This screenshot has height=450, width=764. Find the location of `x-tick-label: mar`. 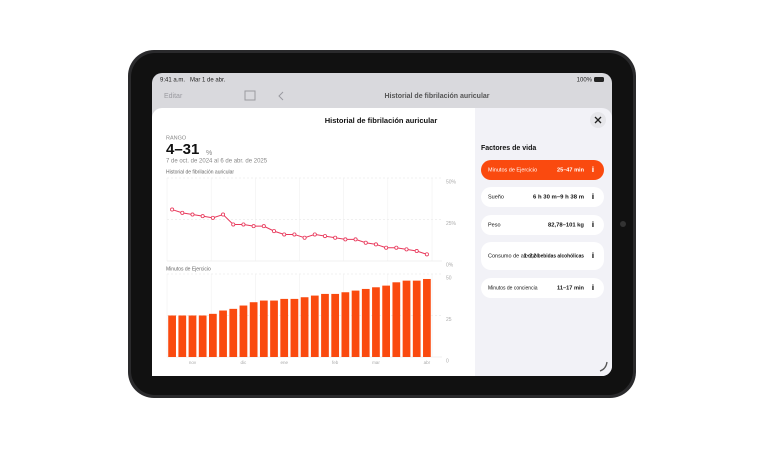

x-tick-label: mar is located at coordinates (376, 362).